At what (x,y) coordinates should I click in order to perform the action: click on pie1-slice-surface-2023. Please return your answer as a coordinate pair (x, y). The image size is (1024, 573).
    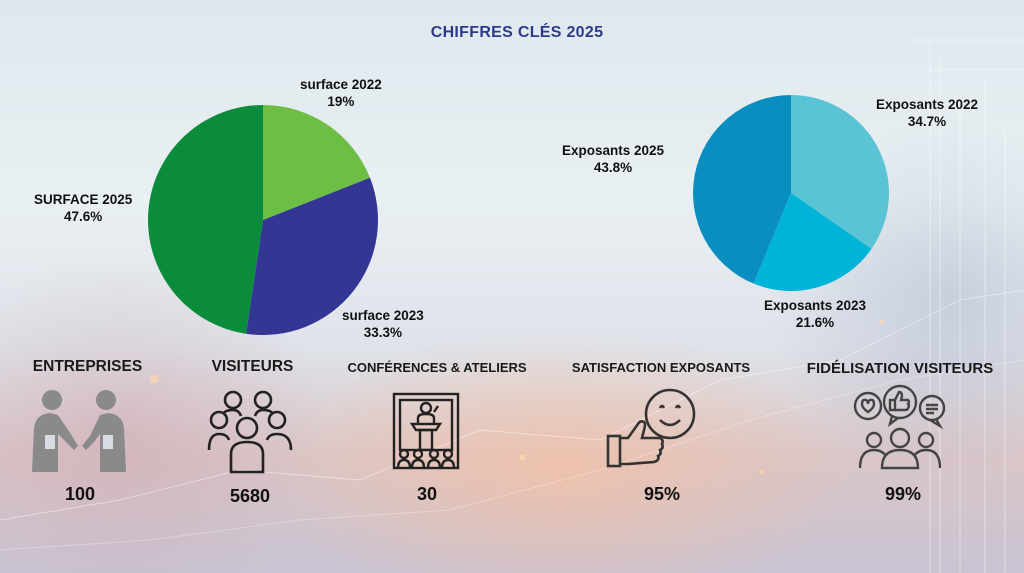
    Looking at the image, I should click on (312, 256).